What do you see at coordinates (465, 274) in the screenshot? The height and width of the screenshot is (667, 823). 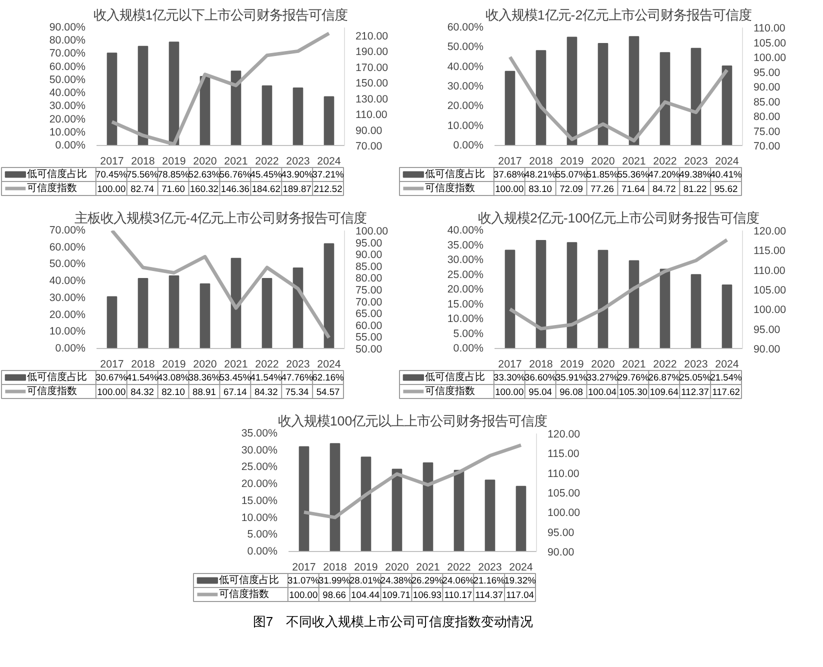 I see `y-tick-label: 25.00%` at bounding box center [465, 274].